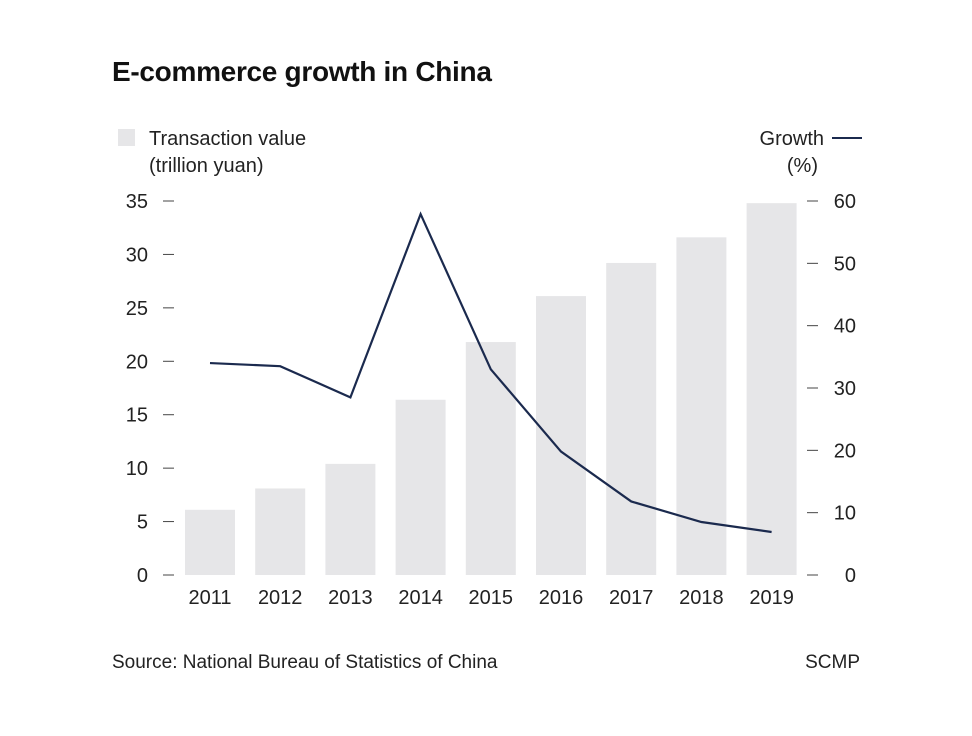  I want to click on right-tick-label: 10, so click(845, 514).